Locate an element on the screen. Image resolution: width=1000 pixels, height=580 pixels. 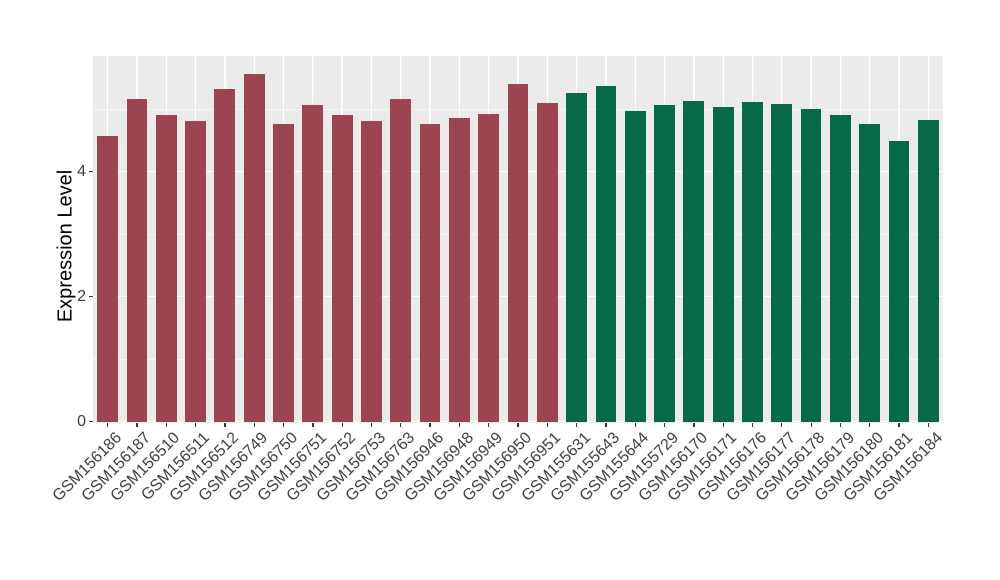
bar-GSM156749 is located at coordinates (254, 248).